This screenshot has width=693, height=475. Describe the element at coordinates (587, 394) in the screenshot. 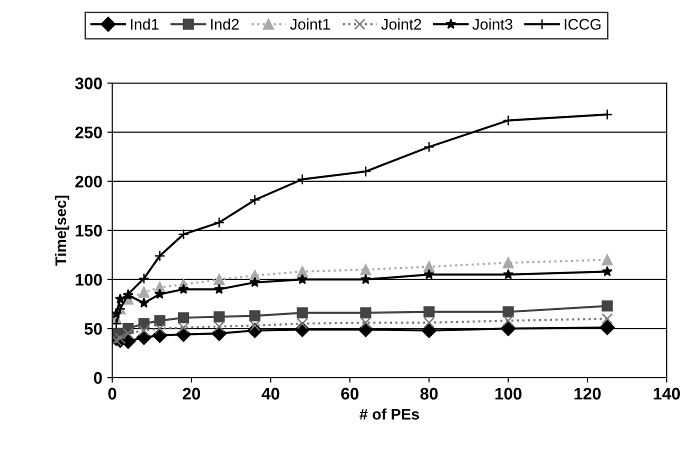

I see `x-tick-label: 120` at that location.